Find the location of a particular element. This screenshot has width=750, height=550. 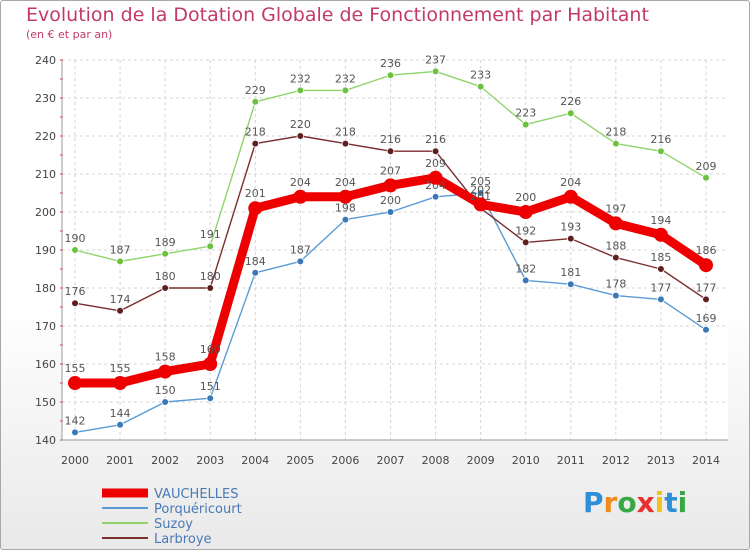

legend-label-vauchelles: VAUCHELLES is located at coordinates (196, 494).